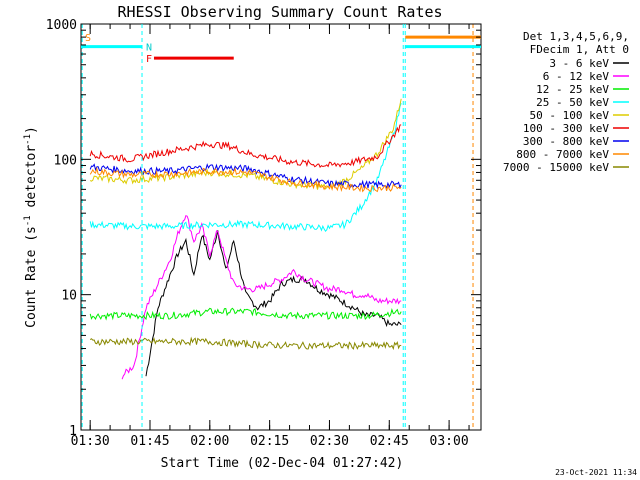  I want to click on chart-title: RHESSI Observing Summary Count Rates, so click(279, 12).